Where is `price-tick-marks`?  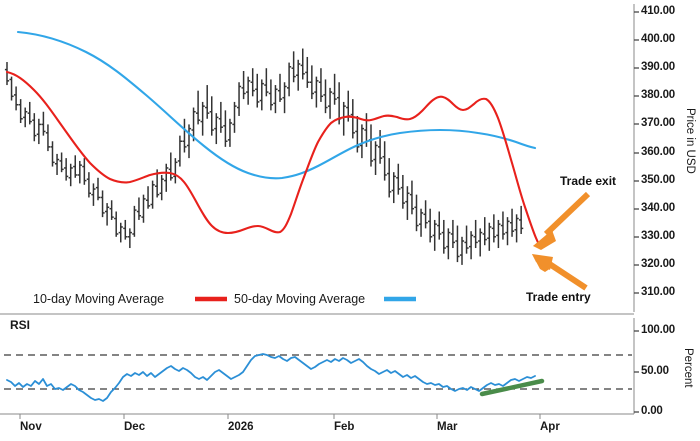
price-tick-marks is located at coordinates (636, 152).